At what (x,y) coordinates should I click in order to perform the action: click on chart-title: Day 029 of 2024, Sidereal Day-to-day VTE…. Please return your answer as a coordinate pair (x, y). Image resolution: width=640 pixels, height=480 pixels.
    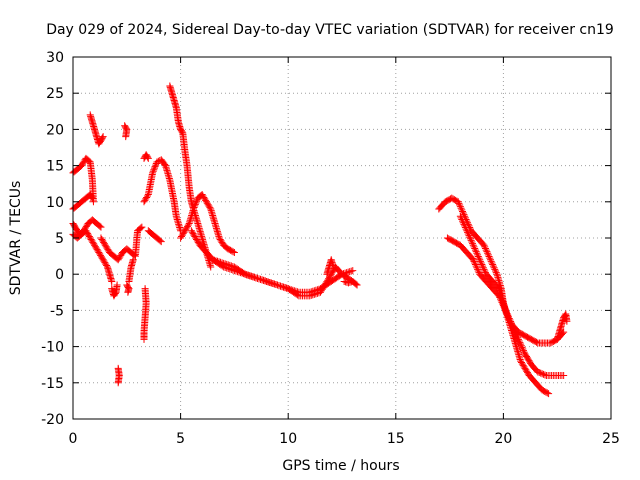
    Looking at the image, I should click on (330, 30).